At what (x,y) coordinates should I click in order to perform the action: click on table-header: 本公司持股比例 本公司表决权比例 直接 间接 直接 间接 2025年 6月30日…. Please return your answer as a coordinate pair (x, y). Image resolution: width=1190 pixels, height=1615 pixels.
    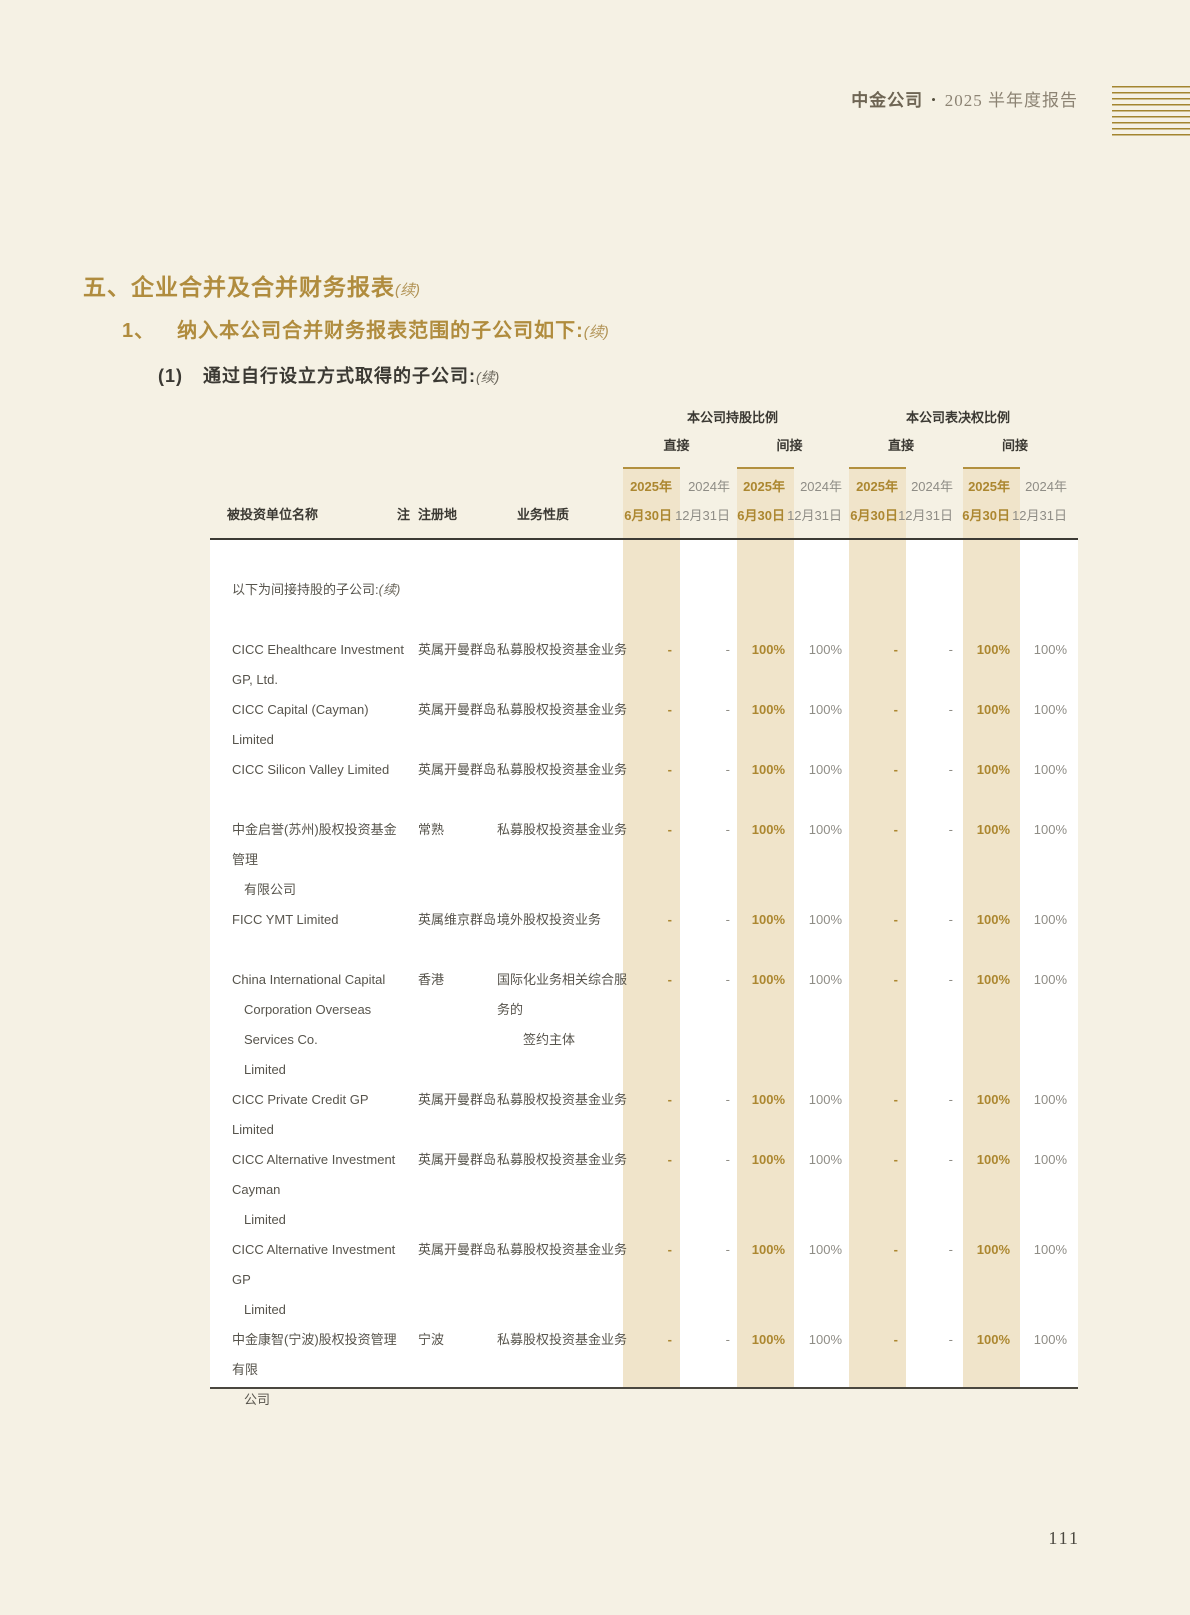
    Looking at the image, I should click on (644, 467).